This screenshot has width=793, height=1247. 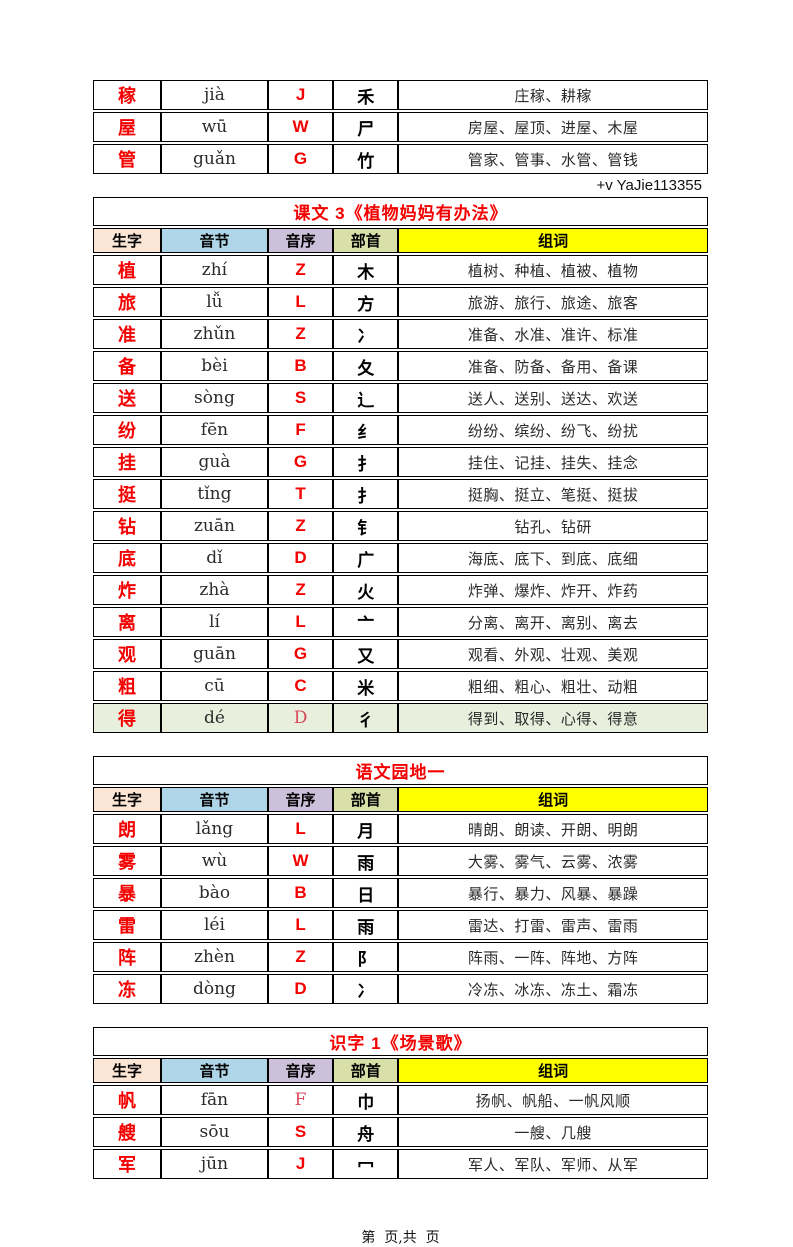 What do you see at coordinates (400, 526) in the screenshot?
I see `table-row: 钻 zuān Z 钅钻孔、钻研` at bounding box center [400, 526].